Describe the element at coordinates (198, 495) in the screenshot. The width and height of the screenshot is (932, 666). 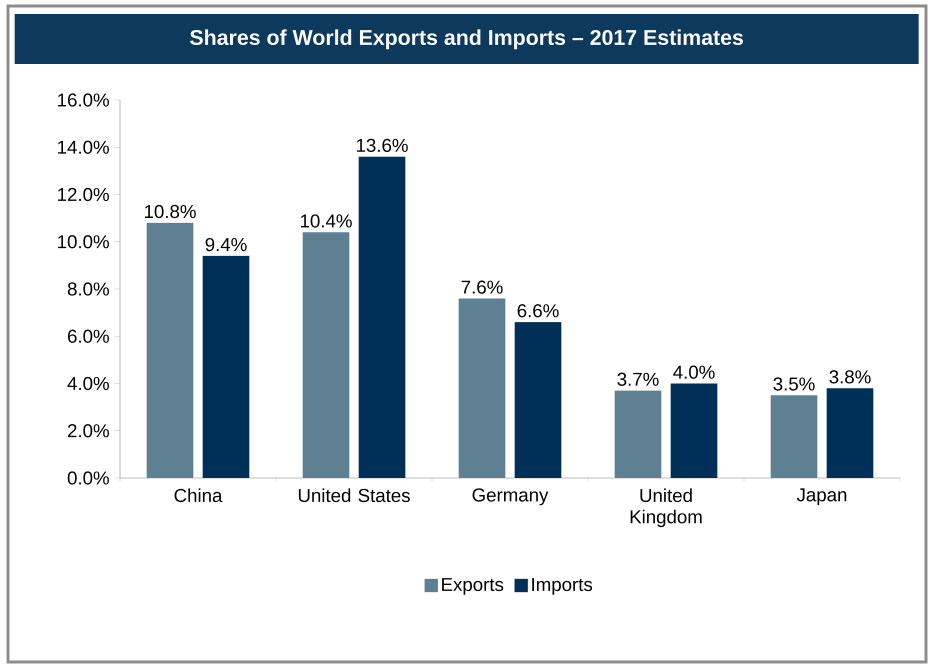
I see `x-tick-label: China` at that location.